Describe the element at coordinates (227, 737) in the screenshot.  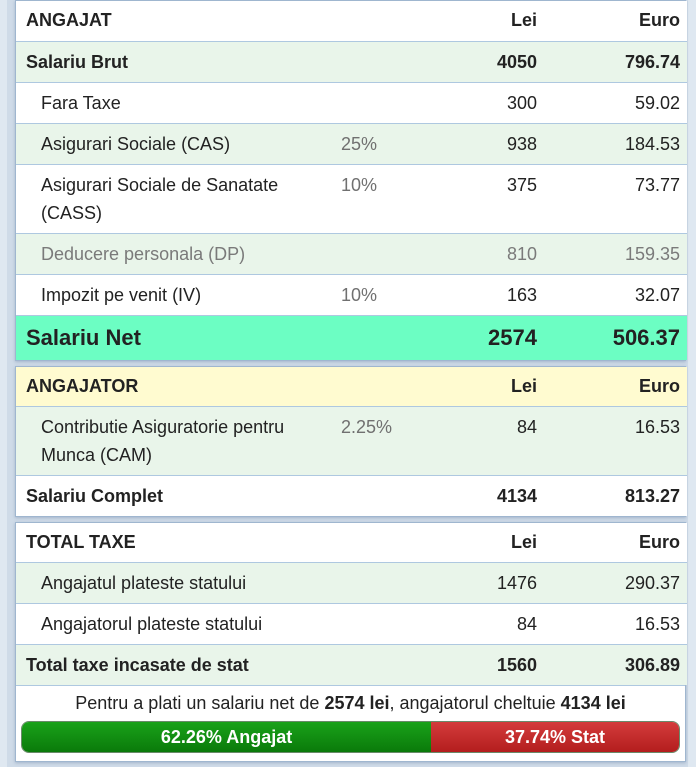
I see `angajat-share: 62.26% Angajat` at that location.